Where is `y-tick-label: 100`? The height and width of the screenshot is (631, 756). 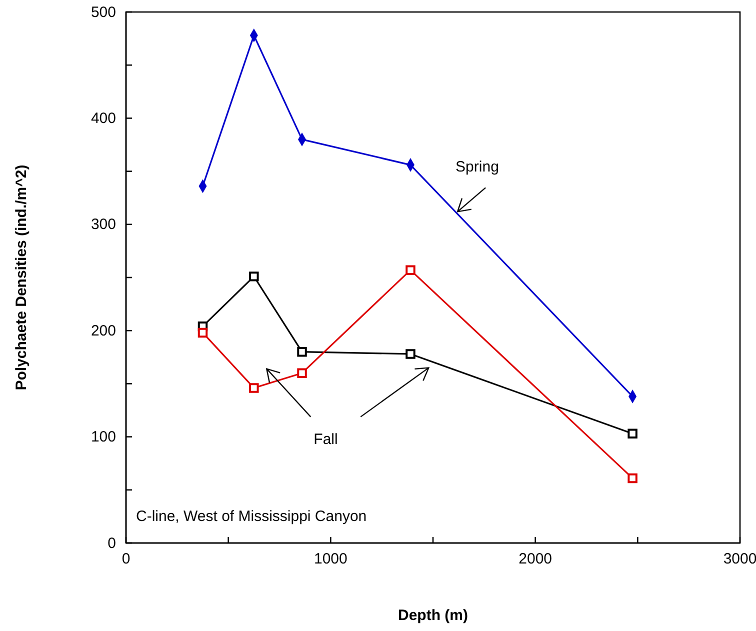 y-tick-label: 100 is located at coordinates (103, 437).